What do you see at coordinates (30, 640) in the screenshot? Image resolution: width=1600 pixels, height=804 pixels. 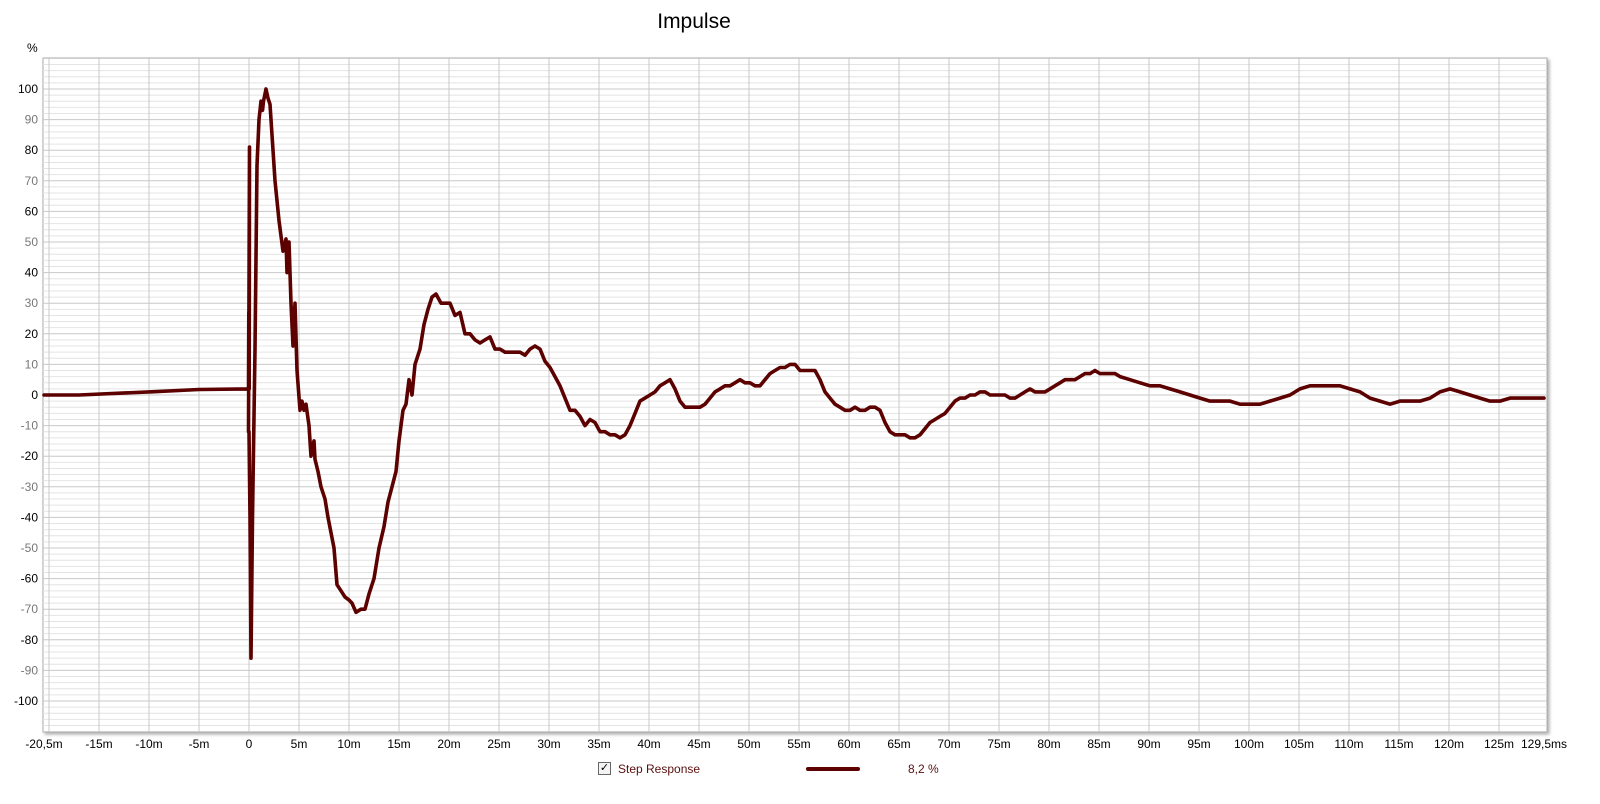 I see `y-tick-label: -80` at bounding box center [30, 640].